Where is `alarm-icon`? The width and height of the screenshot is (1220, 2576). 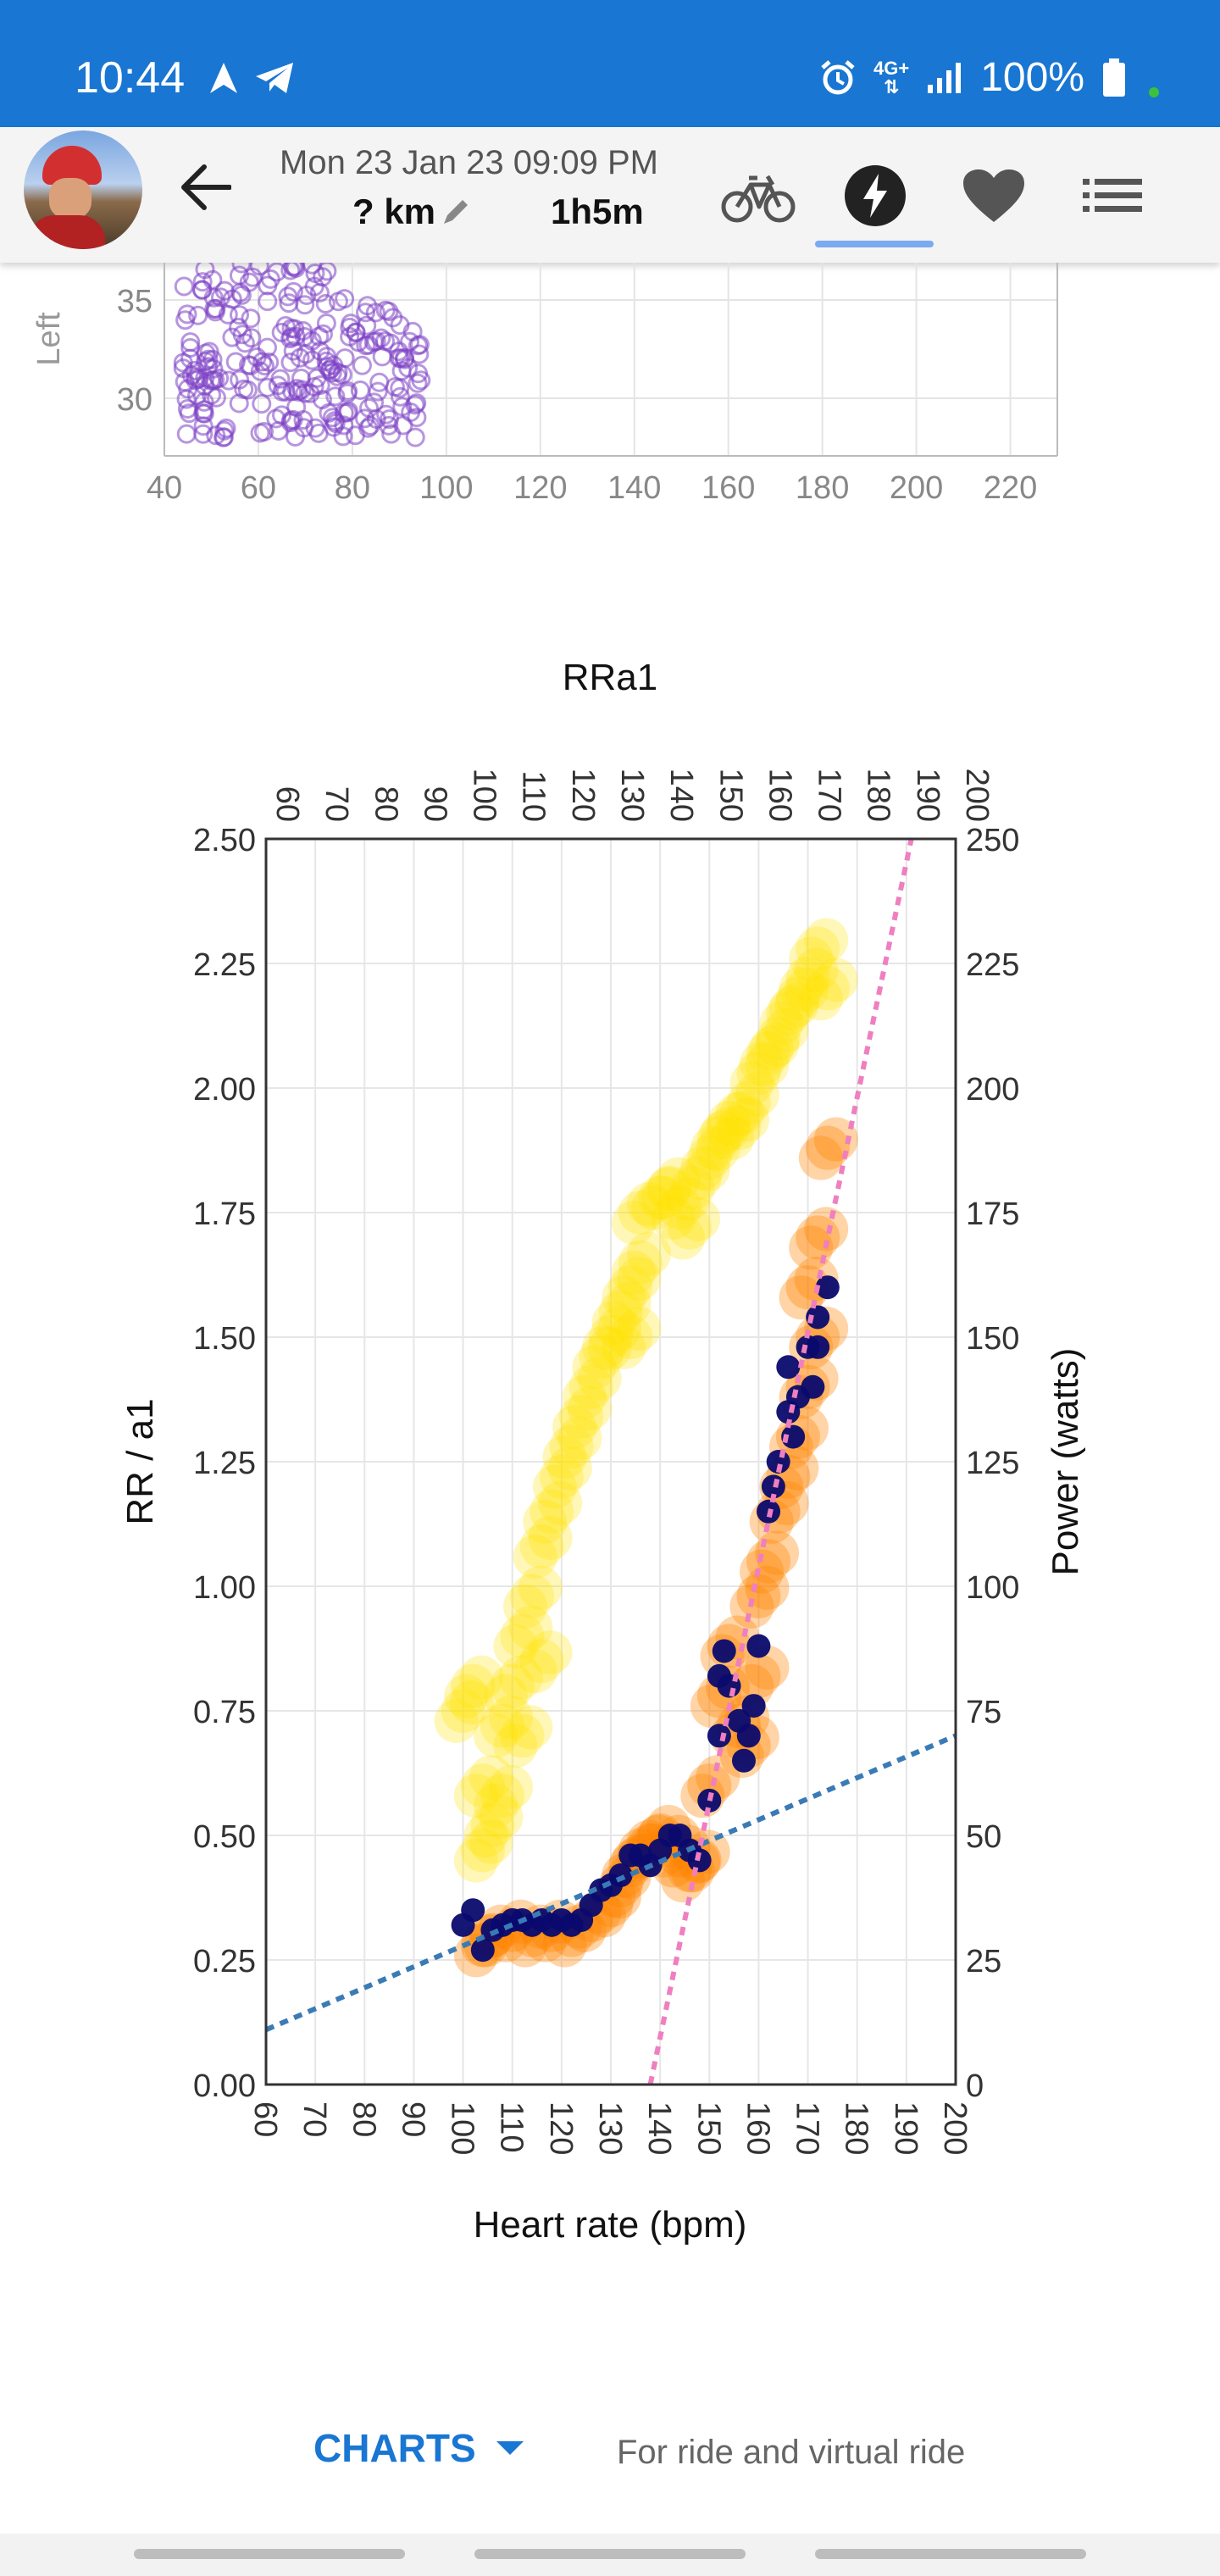 alarm-icon is located at coordinates (838, 77).